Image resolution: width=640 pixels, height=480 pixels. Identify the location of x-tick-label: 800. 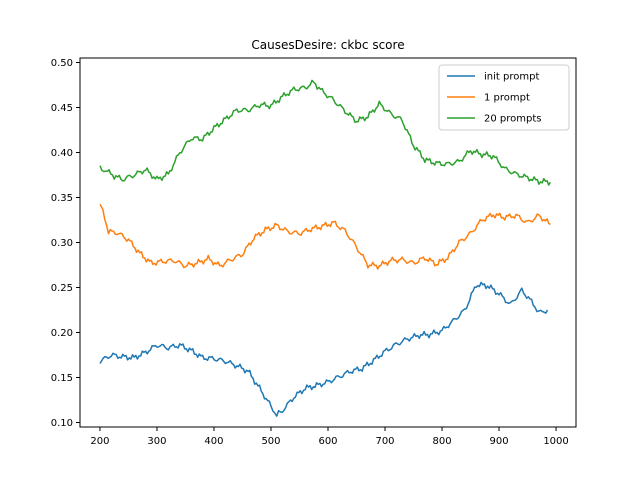
(441, 441).